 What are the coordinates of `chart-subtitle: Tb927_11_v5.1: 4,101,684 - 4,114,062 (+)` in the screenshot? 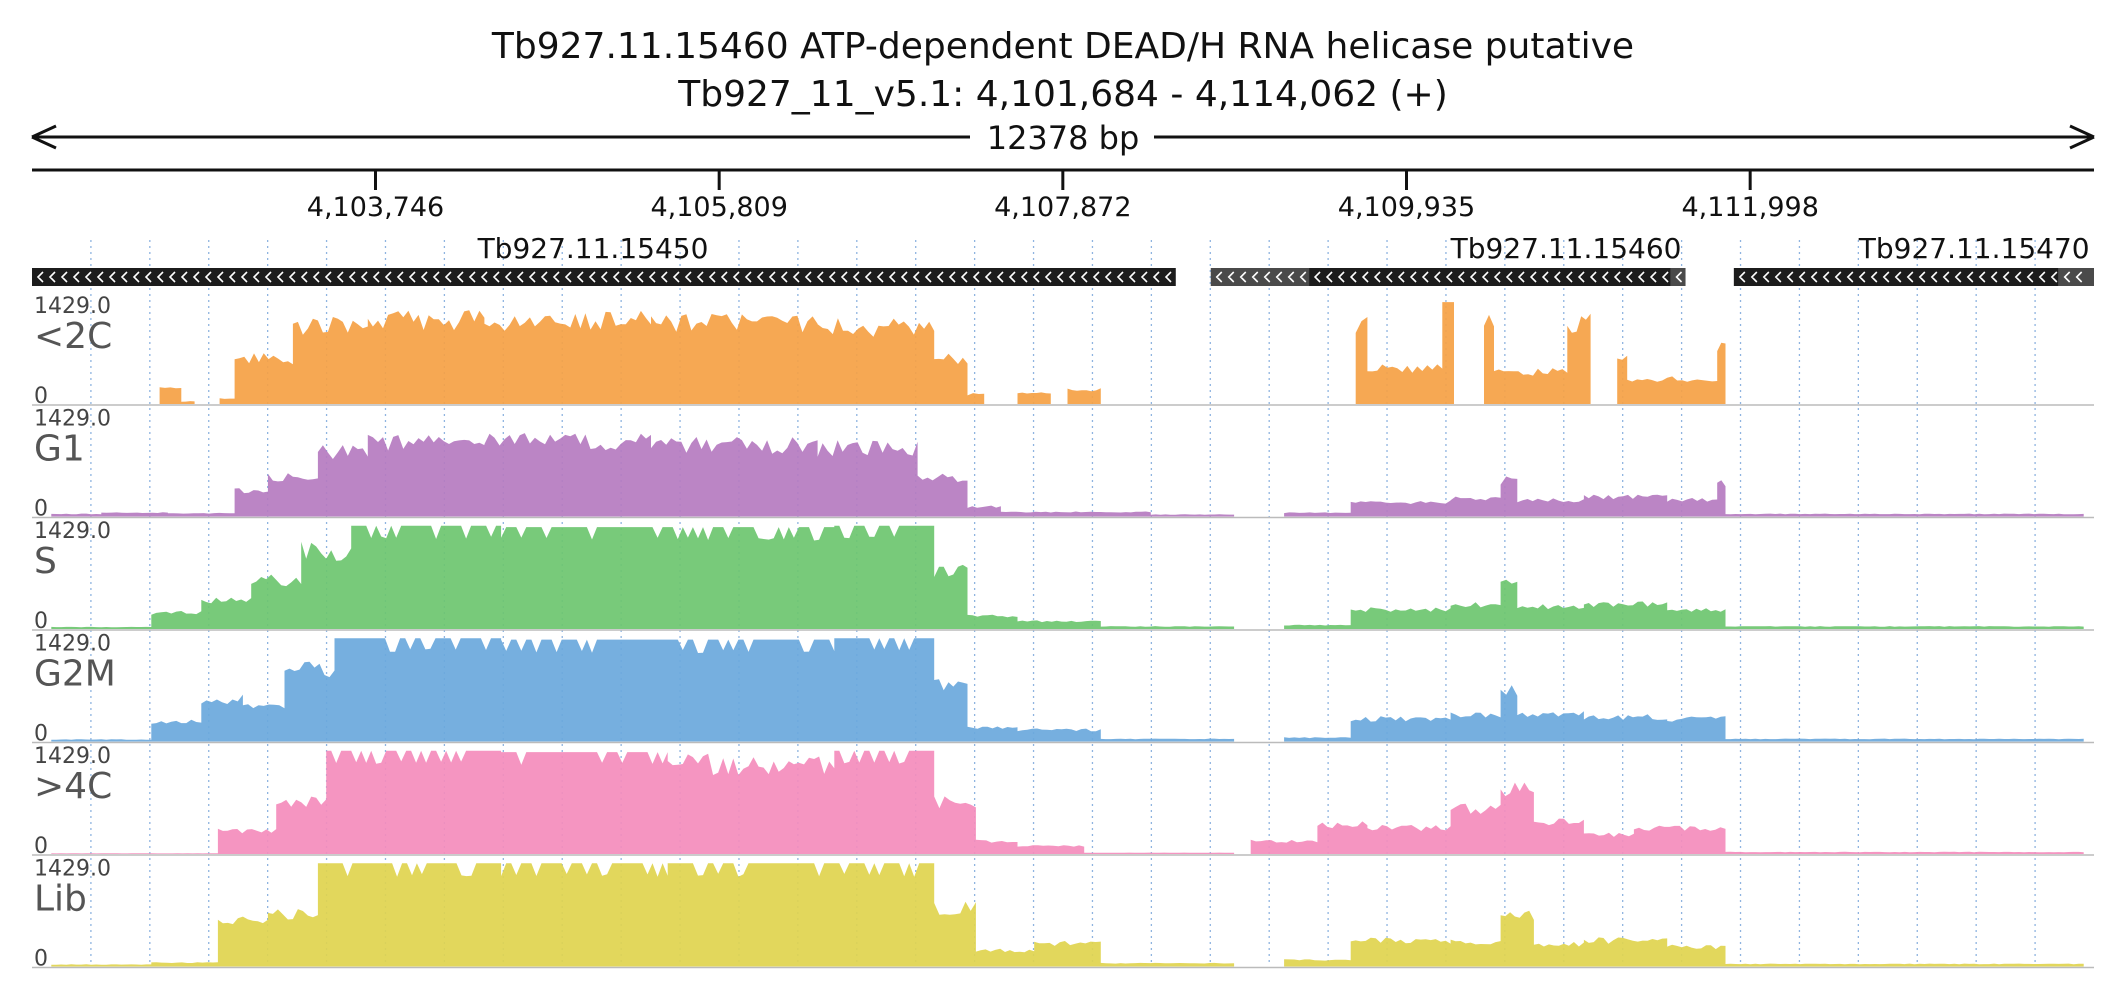 It's located at (1062, 94).